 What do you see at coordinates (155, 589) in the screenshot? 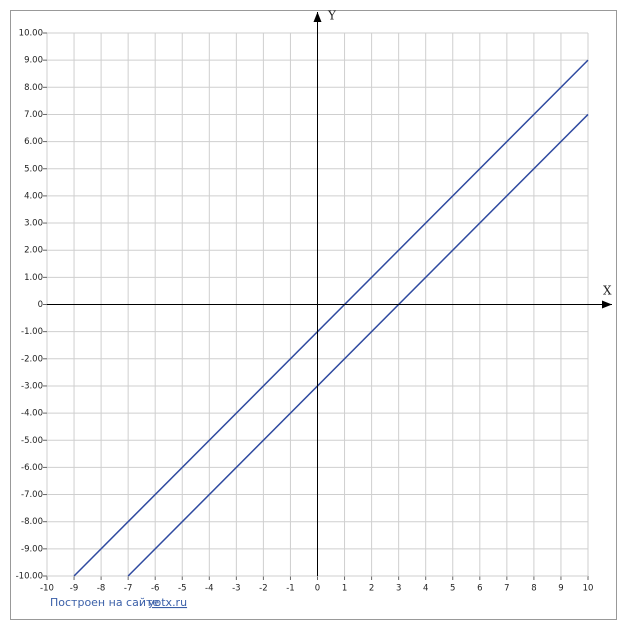
I see `x-tick-label: -6` at bounding box center [155, 589].